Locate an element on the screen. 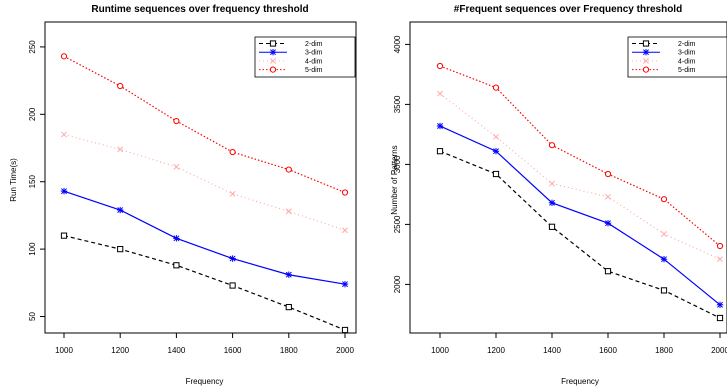 This screenshot has height=391, width=727. y-tick-label: 150 is located at coordinates (32, 181).